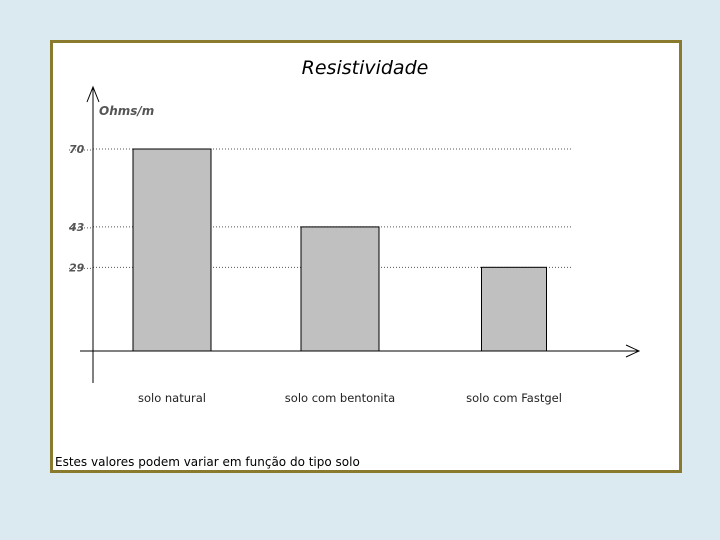  Describe the element at coordinates (172, 398) in the screenshot. I see `category-label: solo natural` at that location.